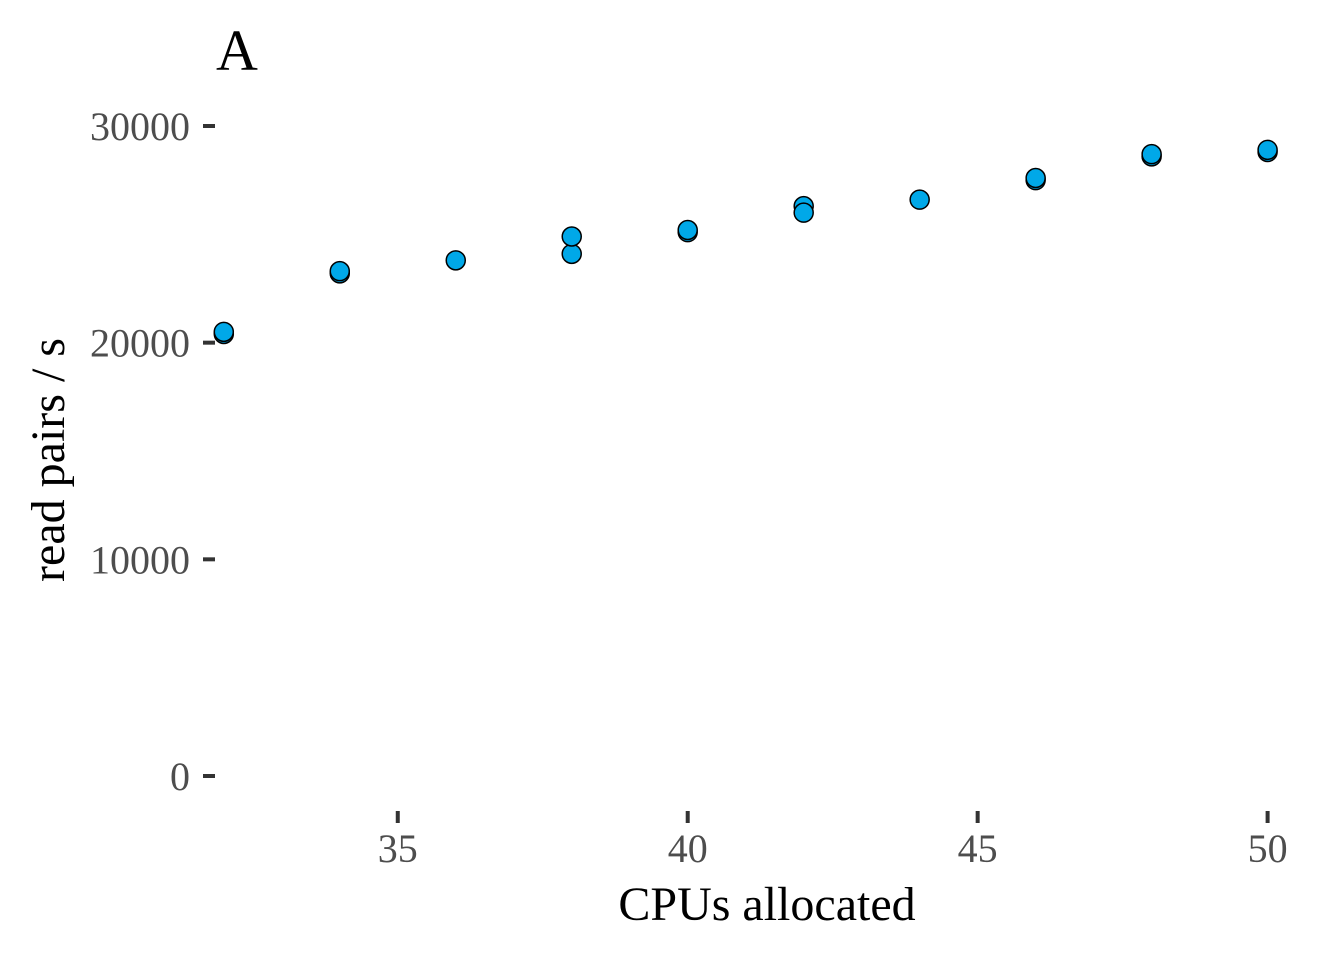  What do you see at coordinates (398, 848) in the screenshot?
I see `x-tick-label: 35` at bounding box center [398, 848].